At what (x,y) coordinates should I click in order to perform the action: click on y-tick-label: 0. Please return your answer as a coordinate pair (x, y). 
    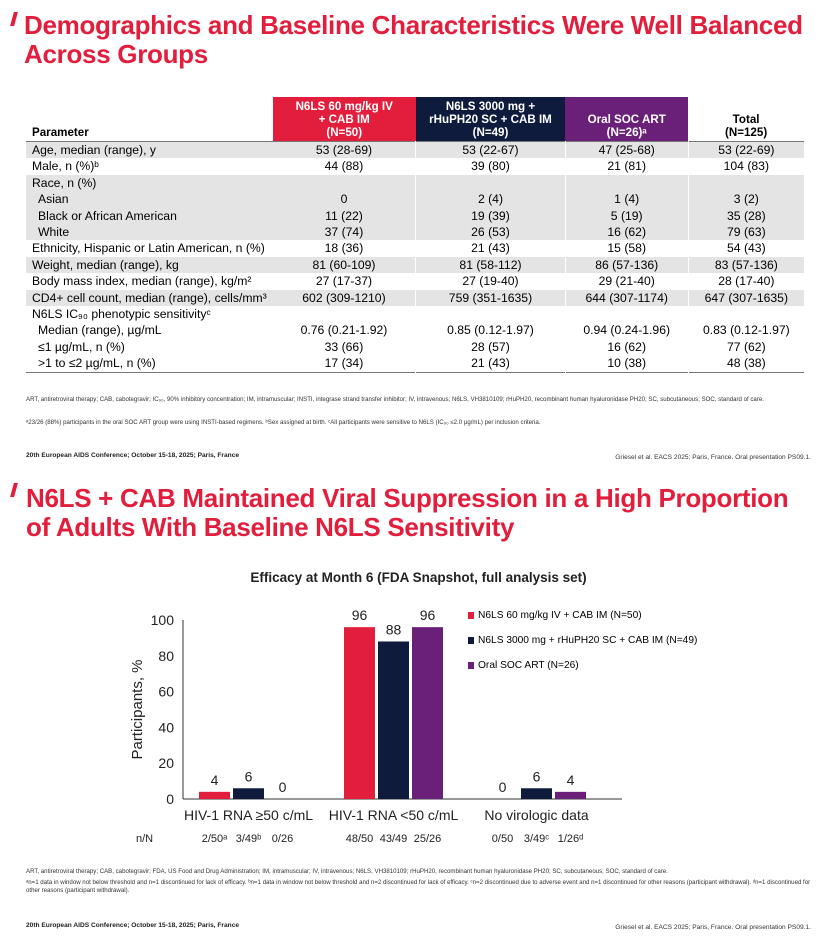
    Looking at the image, I should click on (170, 799).